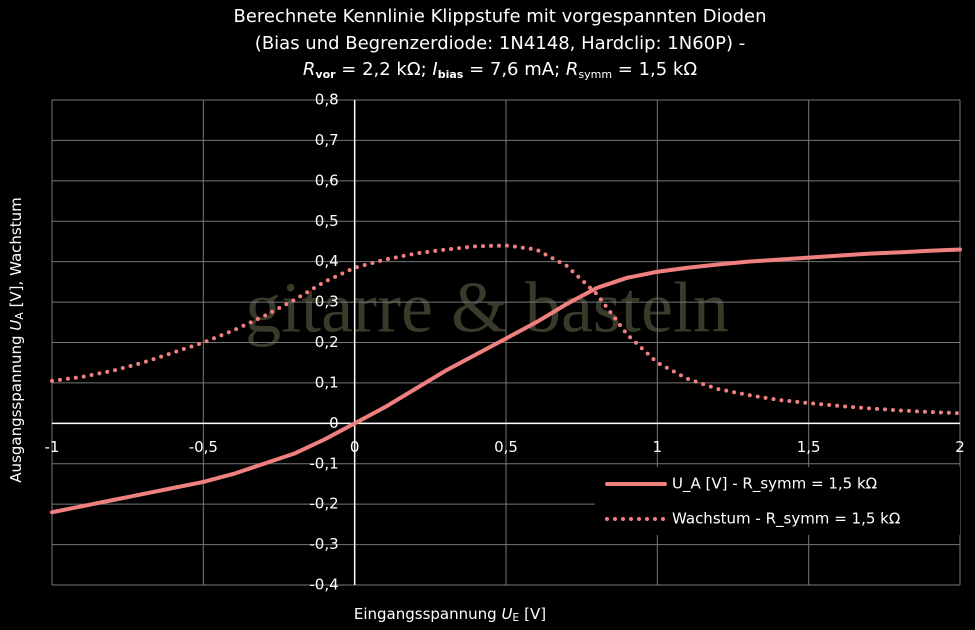  I want to click on y-tick-label: -0,4, so click(323, 585).